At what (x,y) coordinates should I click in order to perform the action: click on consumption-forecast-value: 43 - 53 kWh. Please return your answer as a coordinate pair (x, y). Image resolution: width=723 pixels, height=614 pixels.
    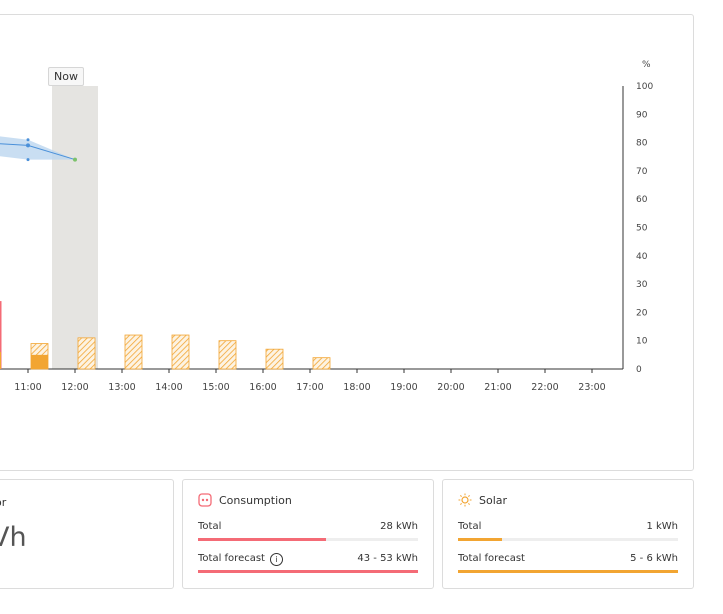
    Looking at the image, I should click on (387, 558).